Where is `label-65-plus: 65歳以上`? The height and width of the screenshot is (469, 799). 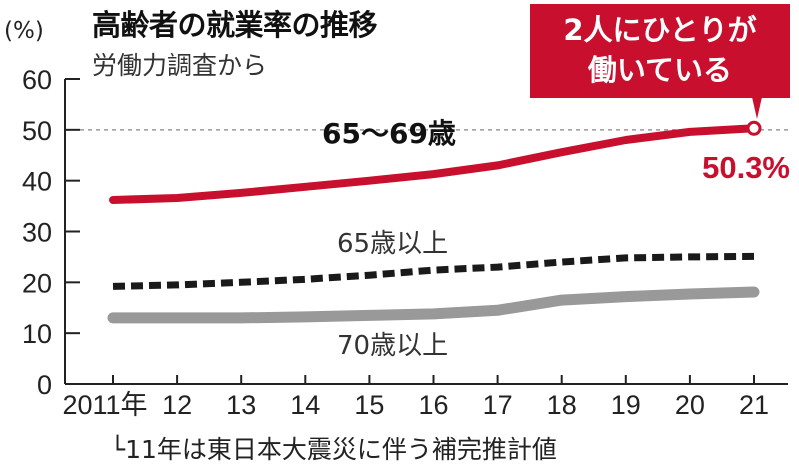
label-65-plus: 65歳以上 is located at coordinates (392, 244).